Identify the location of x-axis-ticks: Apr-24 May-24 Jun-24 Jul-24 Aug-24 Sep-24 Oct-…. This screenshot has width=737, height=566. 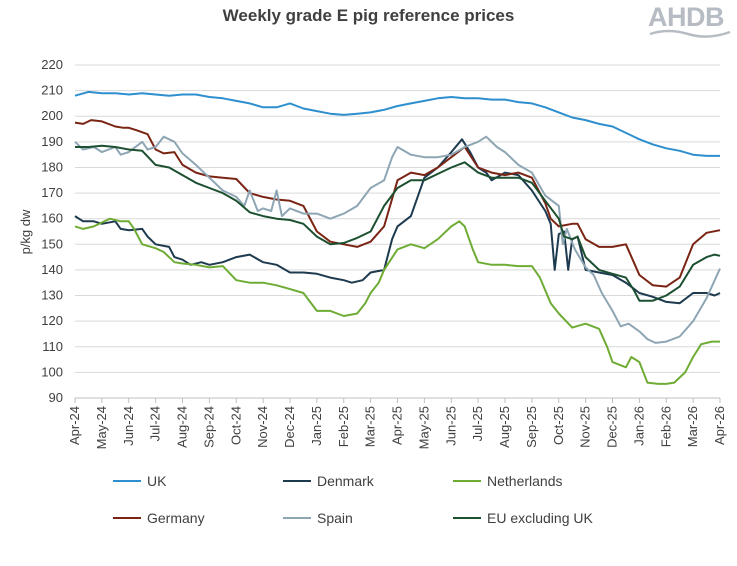
(397, 423).